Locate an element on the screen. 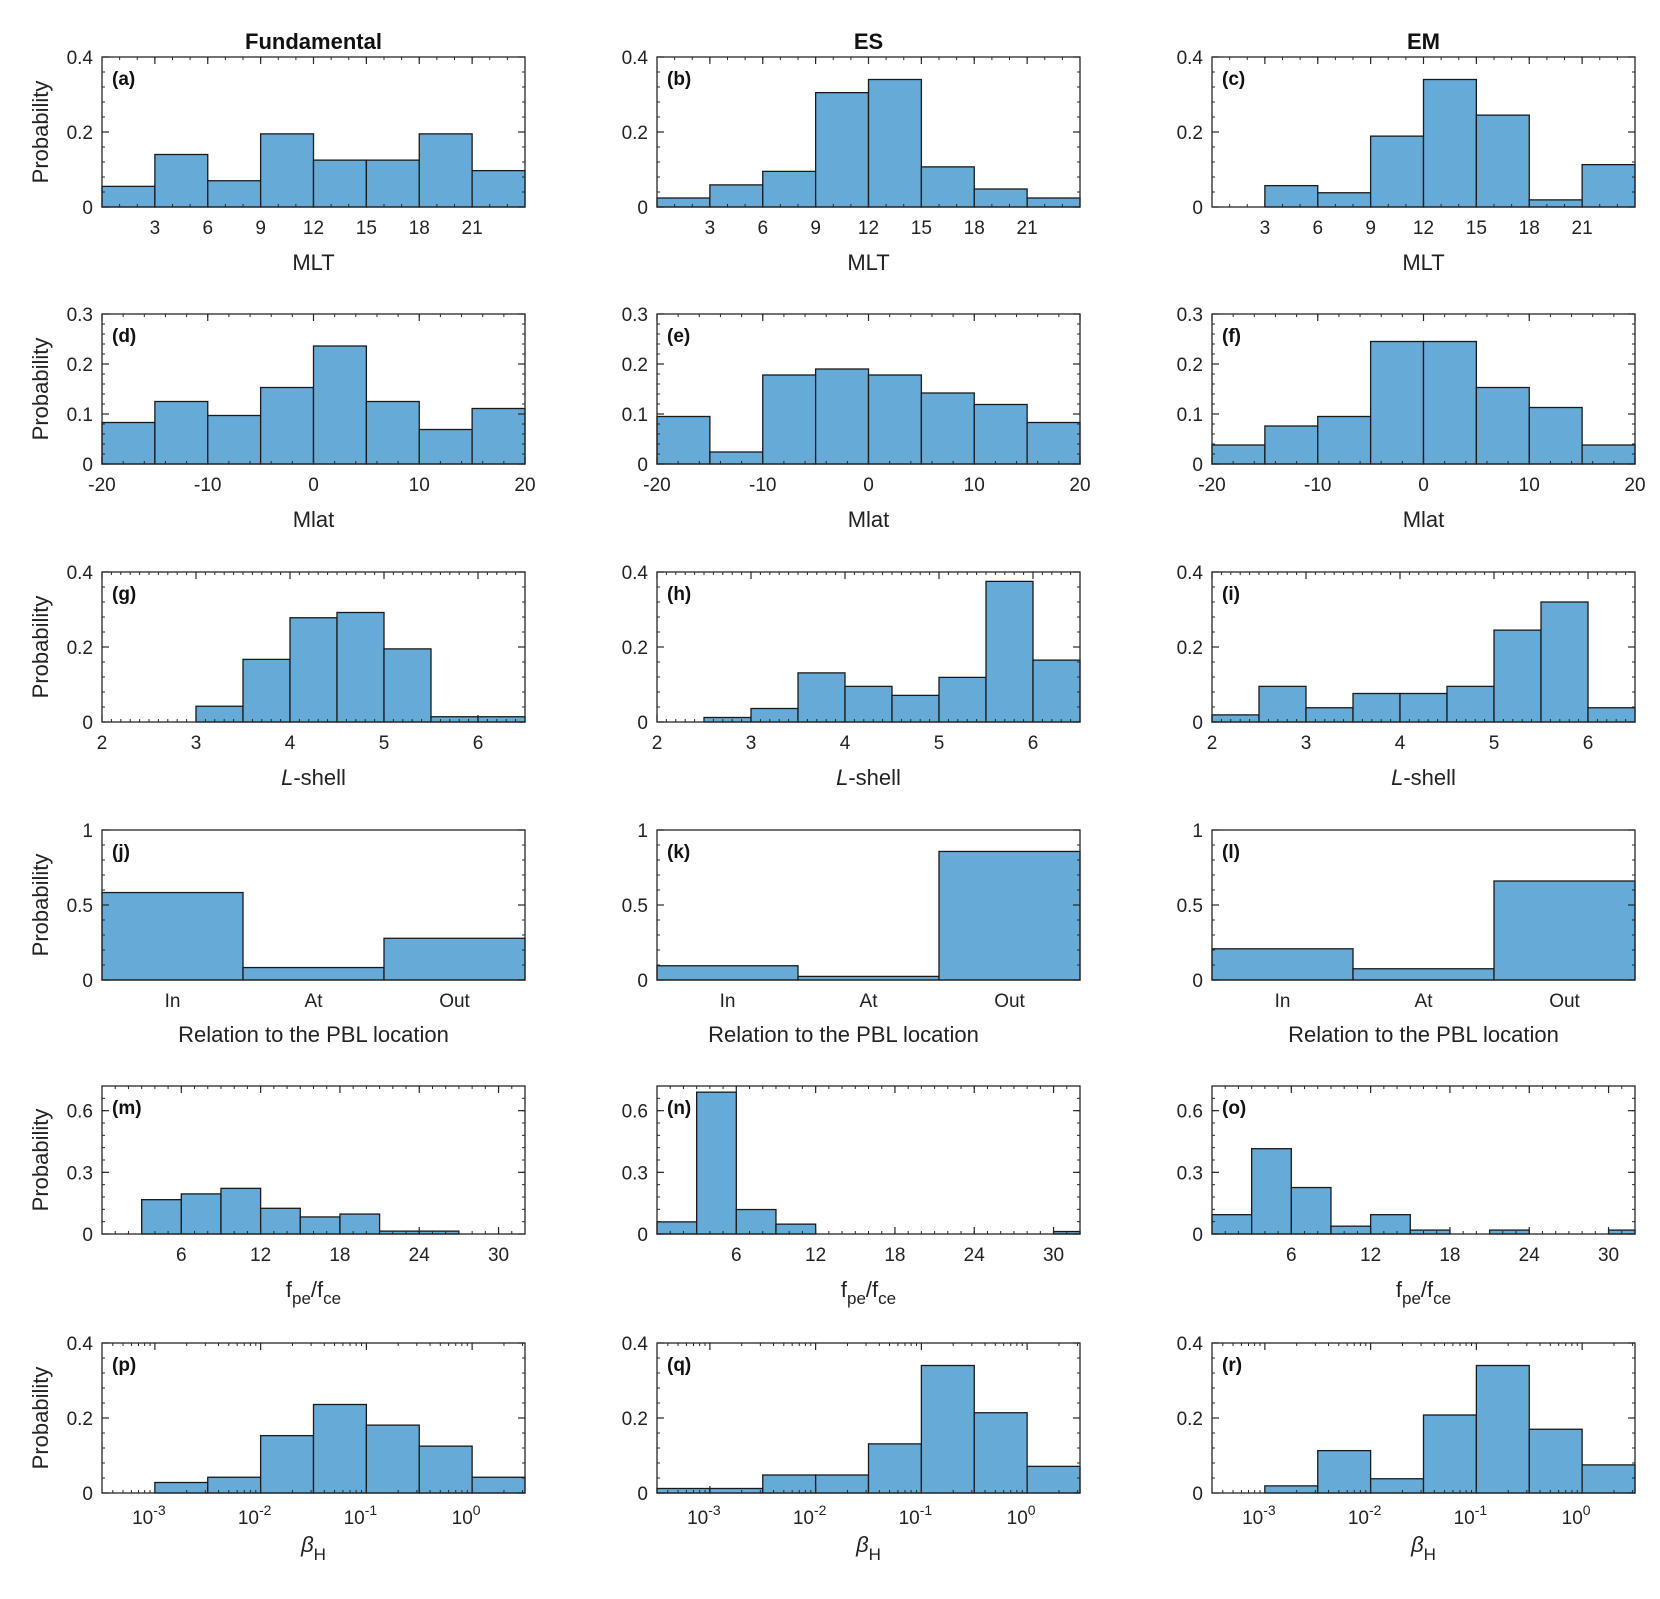 The image size is (1660, 1599). x-axis: 10-3 10-2 10-1 100 is located at coordinates (1416, 1436).